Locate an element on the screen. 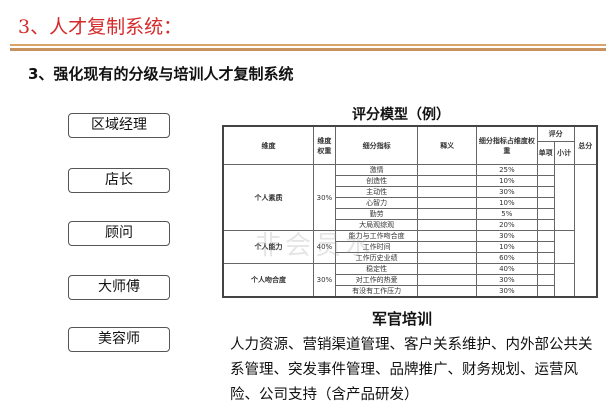  dimension-cell: 个人吻合度 is located at coordinates (268, 280).